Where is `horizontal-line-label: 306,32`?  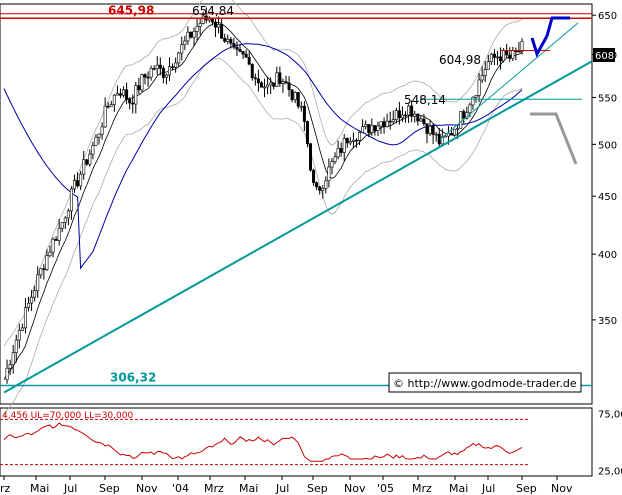
horizontal-line-label: 306,32 is located at coordinates (133, 377).